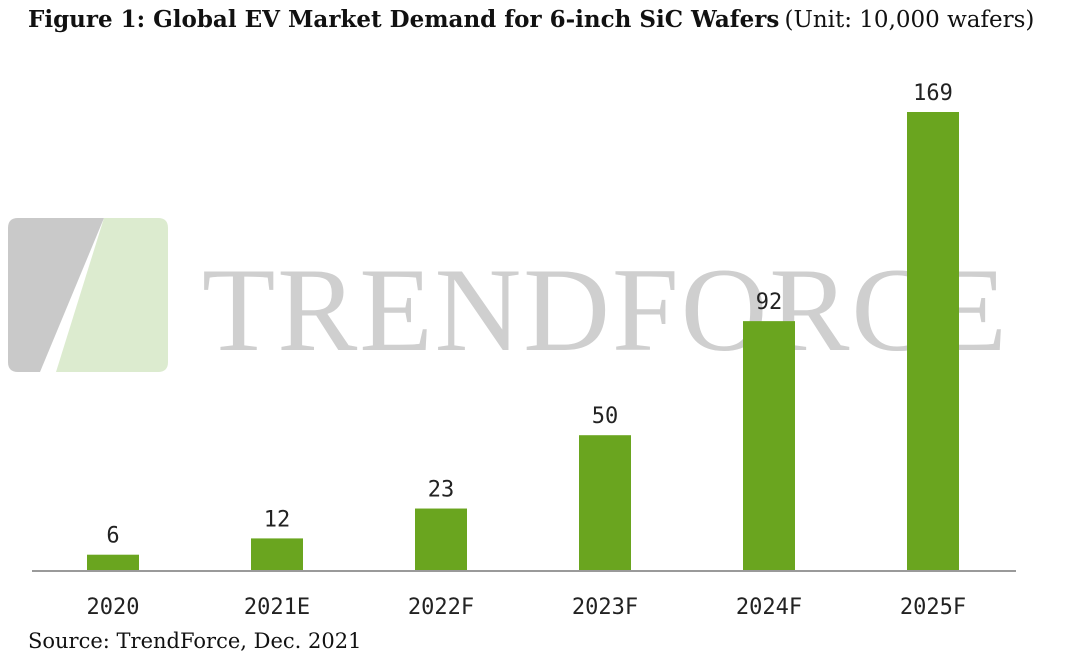 This screenshot has height=661, width=1080. What do you see at coordinates (933, 607) in the screenshot?
I see `x-tick-label-2025F: 2025F` at bounding box center [933, 607].